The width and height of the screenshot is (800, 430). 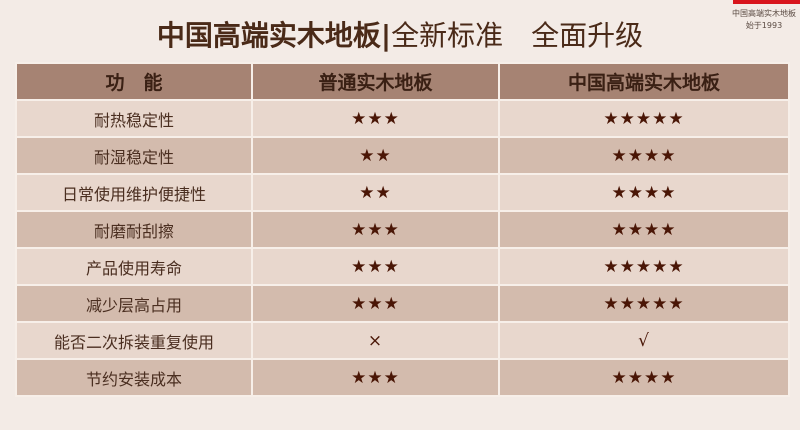 I want to click on table-row: 能否二次拆装重复使用 × √, so click(x=402, y=340).